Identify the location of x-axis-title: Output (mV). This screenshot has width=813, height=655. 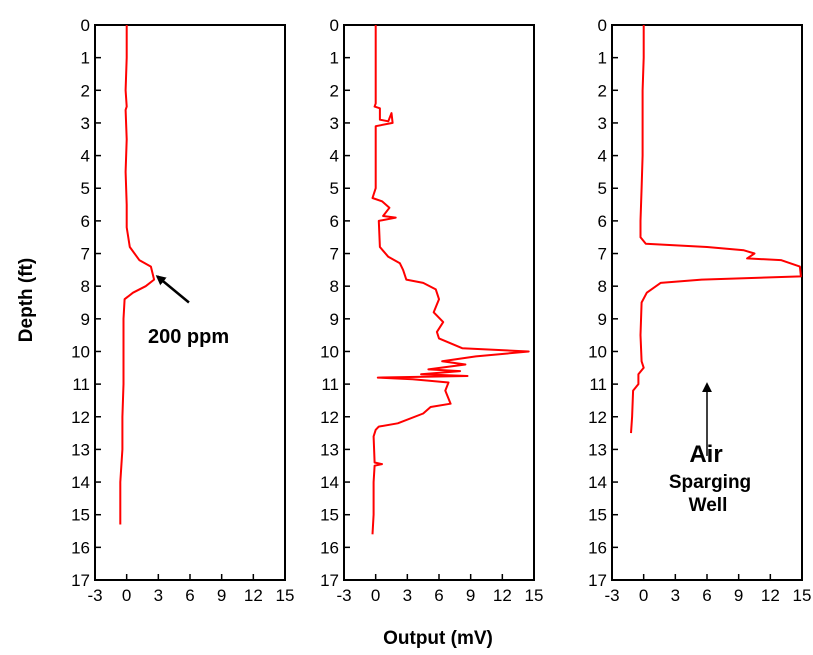
(438, 638).